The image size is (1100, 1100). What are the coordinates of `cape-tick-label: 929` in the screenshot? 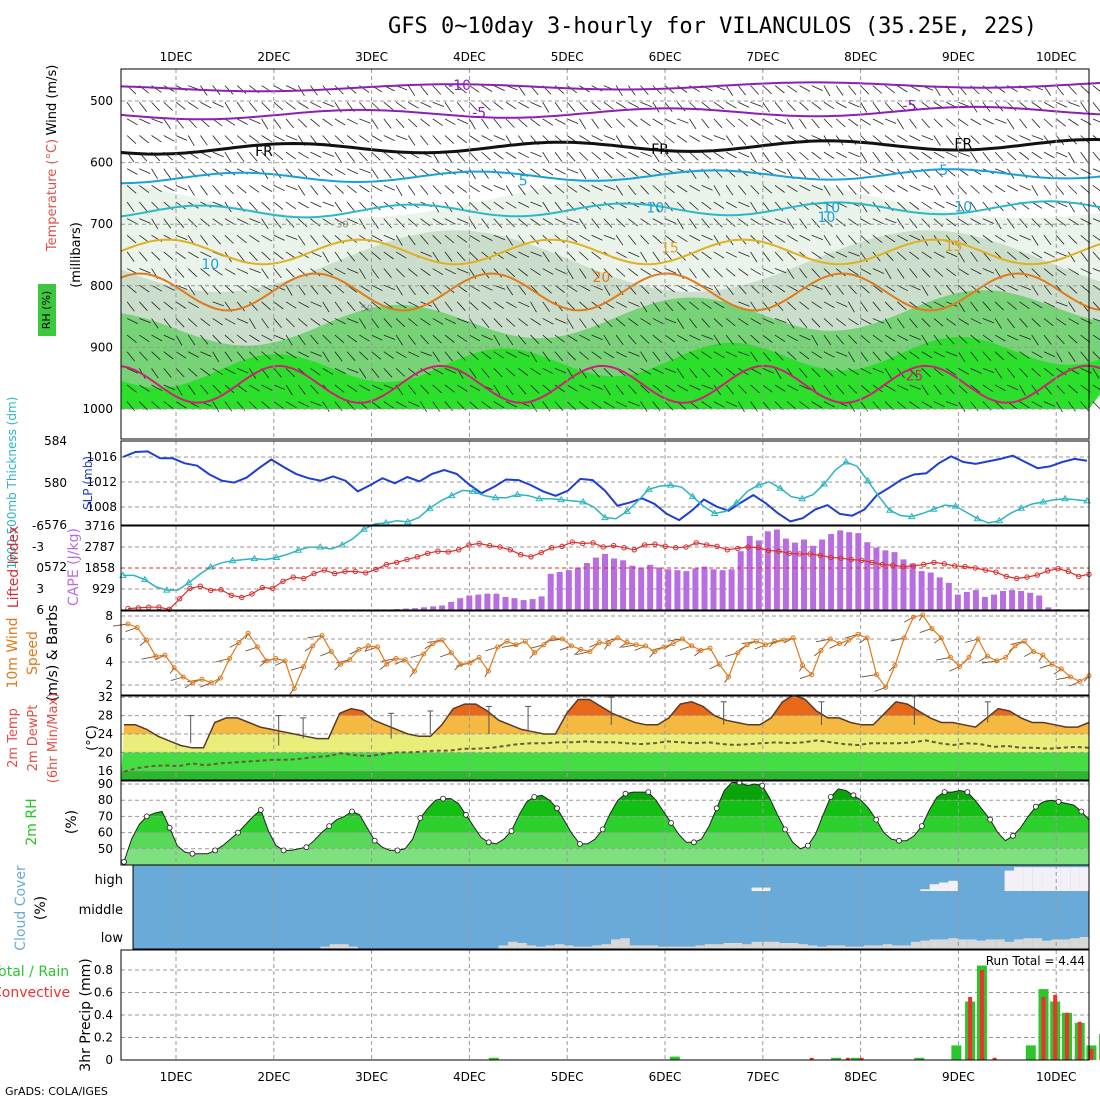 It's located at (103, 589).